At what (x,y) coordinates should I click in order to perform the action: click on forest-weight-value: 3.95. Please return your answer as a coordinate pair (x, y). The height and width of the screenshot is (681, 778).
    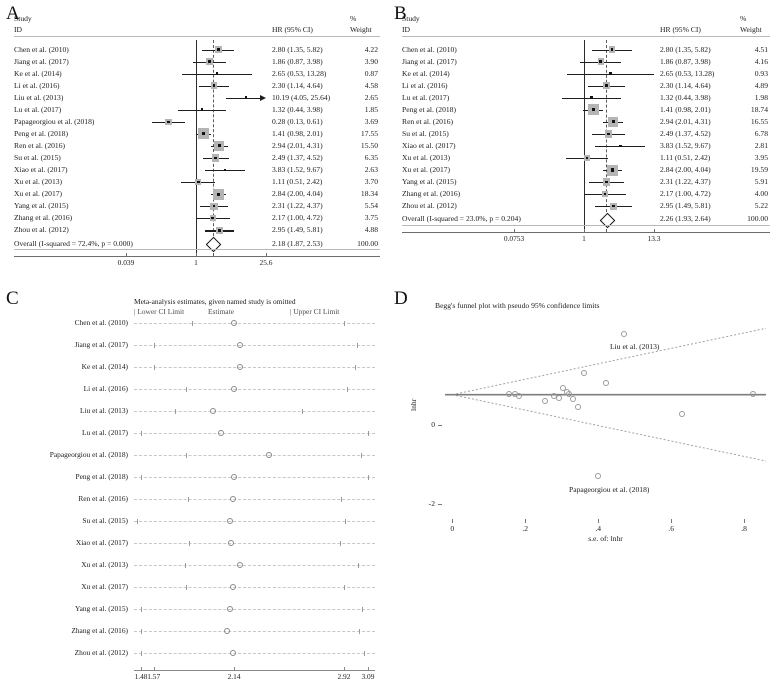
    Looking at the image, I should click on (761, 158).